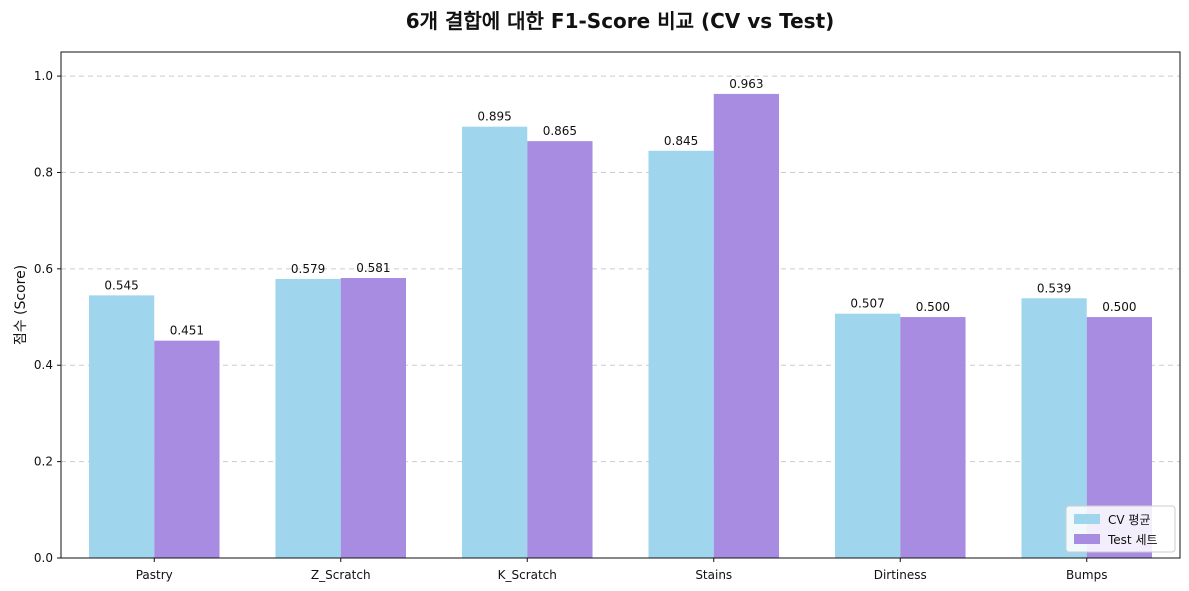 This screenshot has height=591, width=1189. Describe the element at coordinates (746, 84) in the screenshot. I see `data-label: 0.963` at that location.